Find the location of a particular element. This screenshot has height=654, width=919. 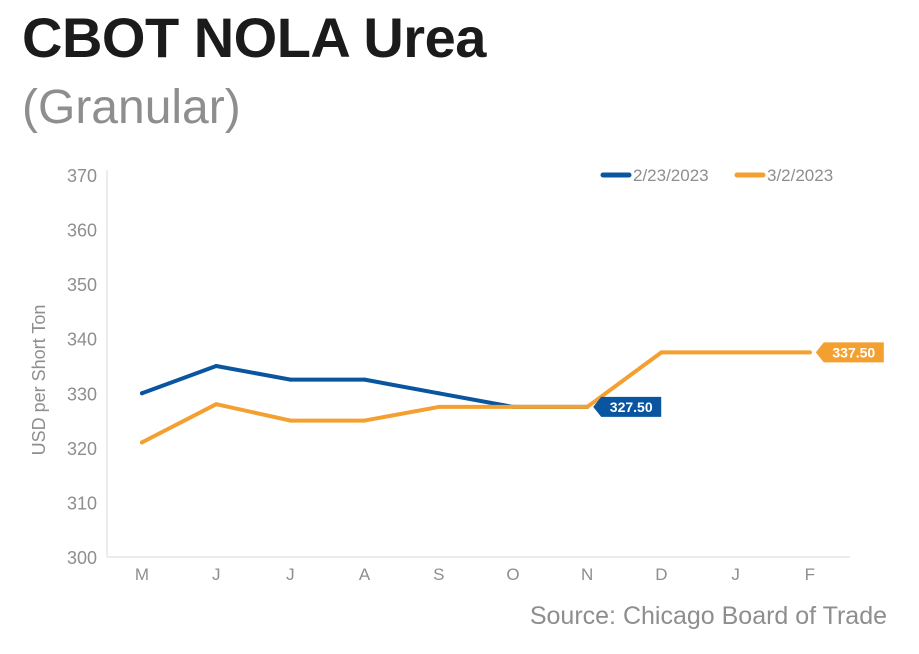

y-tick-label: 320 is located at coordinates (82, 449).